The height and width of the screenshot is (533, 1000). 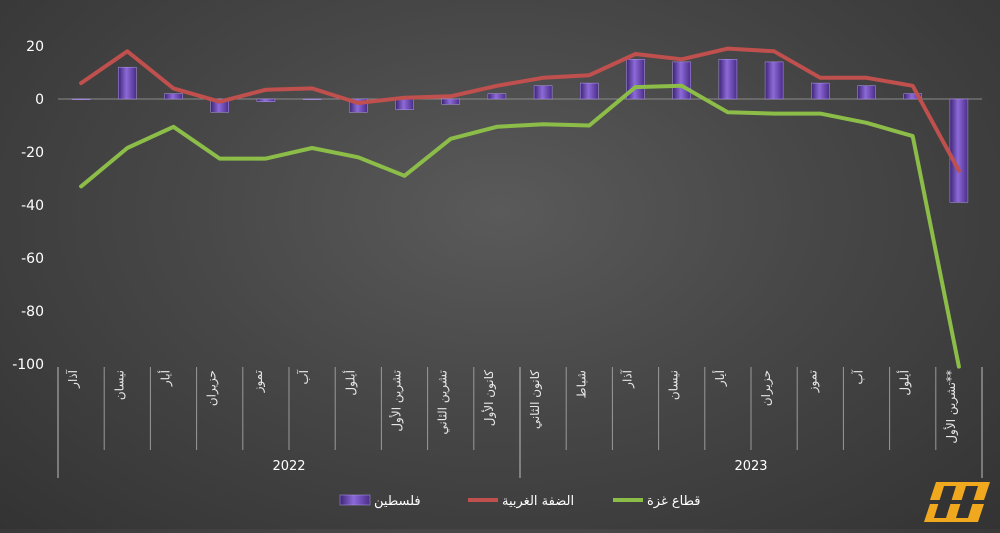 I want to click on legend-label: قطاع غزة, so click(x=674, y=501).